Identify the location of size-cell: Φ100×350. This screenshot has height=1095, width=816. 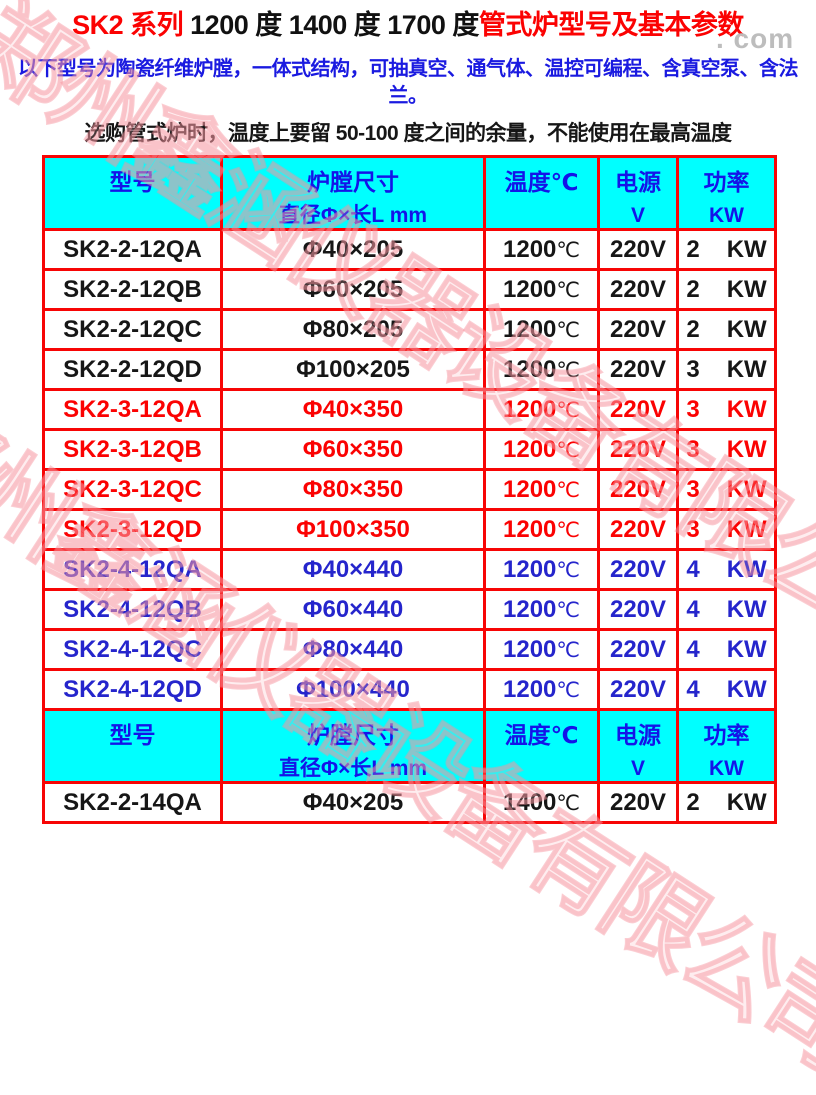
(353, 529).